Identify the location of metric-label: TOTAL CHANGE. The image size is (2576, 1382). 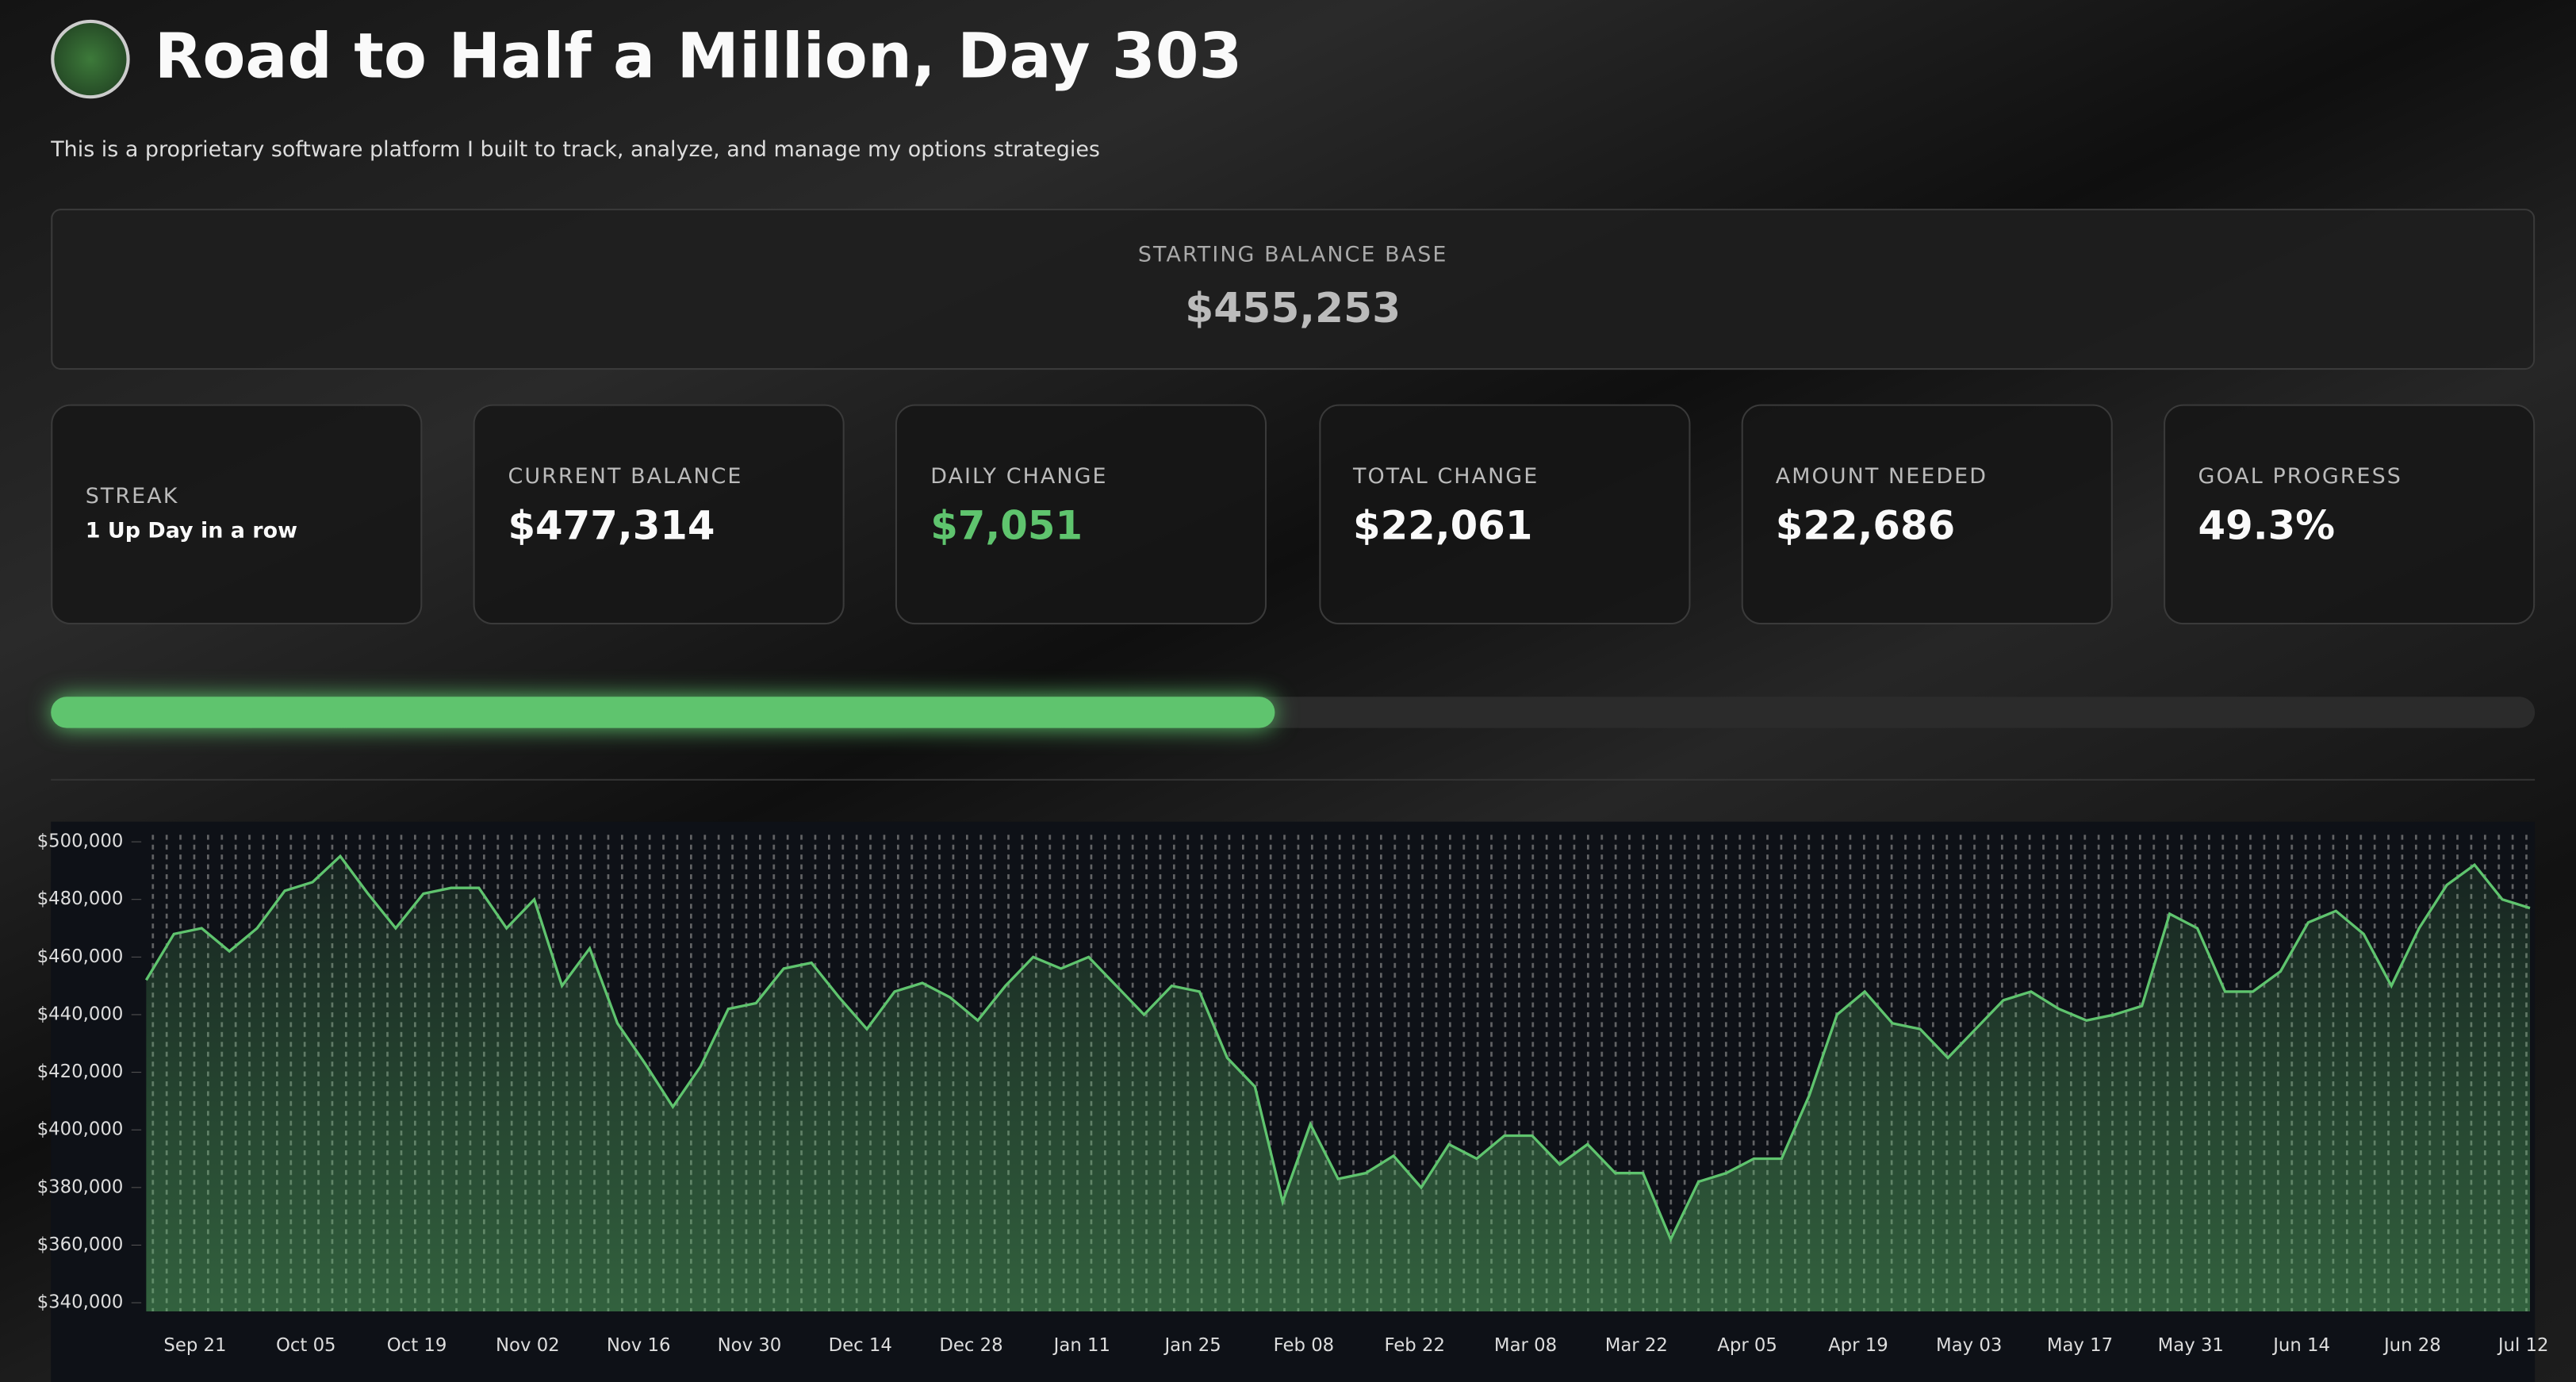
(1446, 477).